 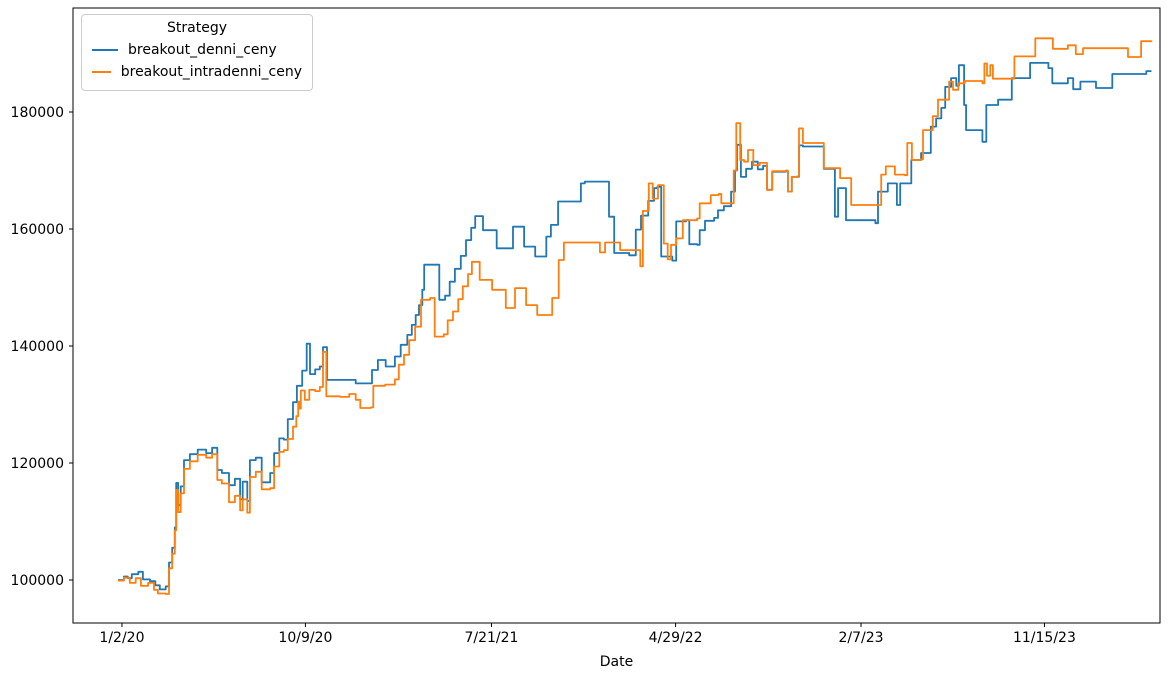 What do you see at coordinates (37, 347) in the screenshot?
I see `y-tick-label: 140000` at bounding box center [37, 347].